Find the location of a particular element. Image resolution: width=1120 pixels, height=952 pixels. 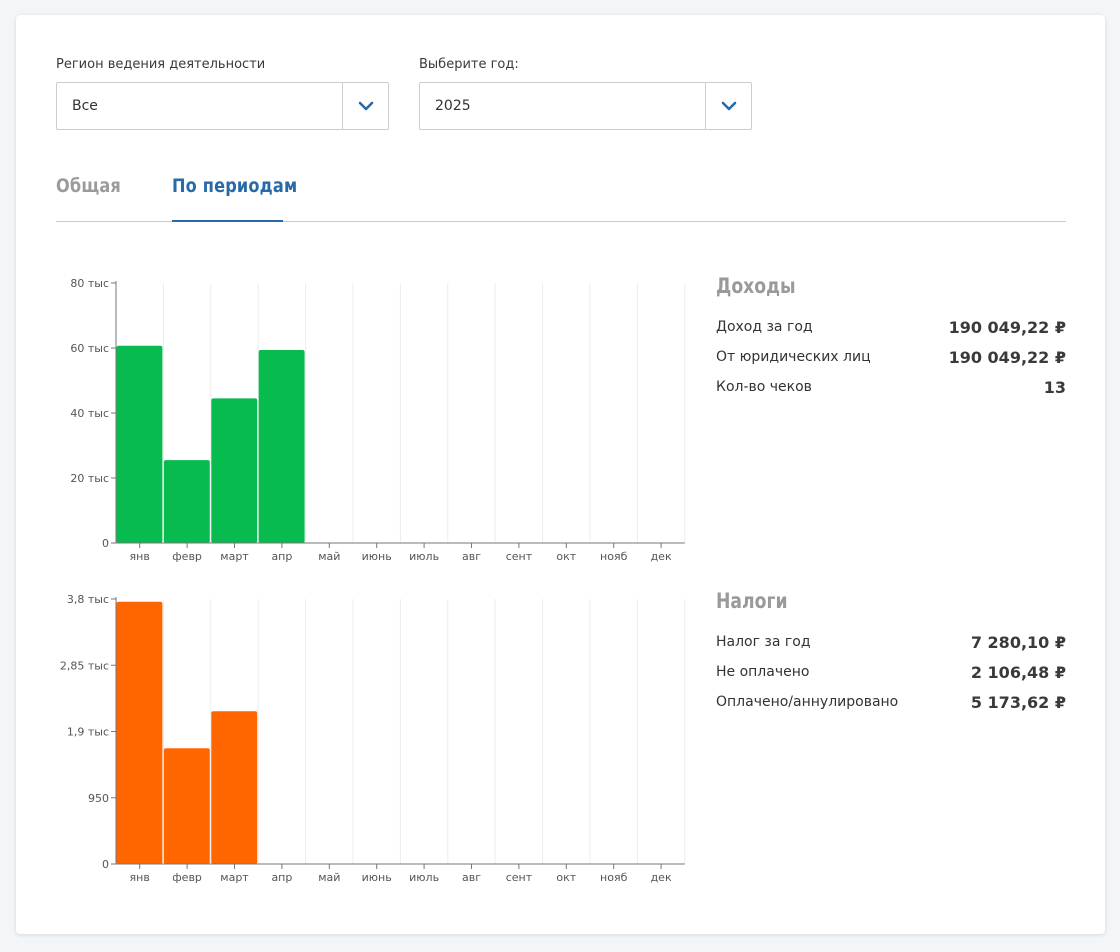

y-tick-label: 40 тыс is located at coordinates (89, 413).